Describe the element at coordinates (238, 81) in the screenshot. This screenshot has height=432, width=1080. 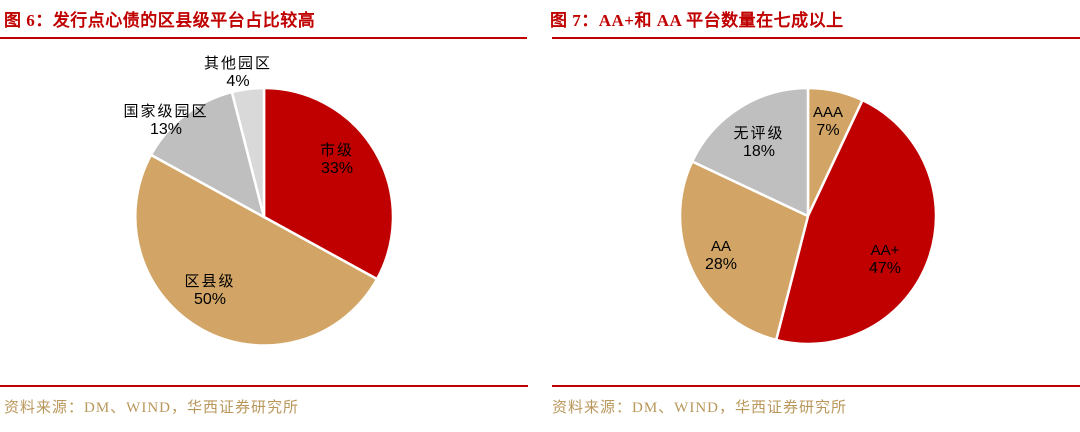
I see `slice-pct: 4%` at that location.